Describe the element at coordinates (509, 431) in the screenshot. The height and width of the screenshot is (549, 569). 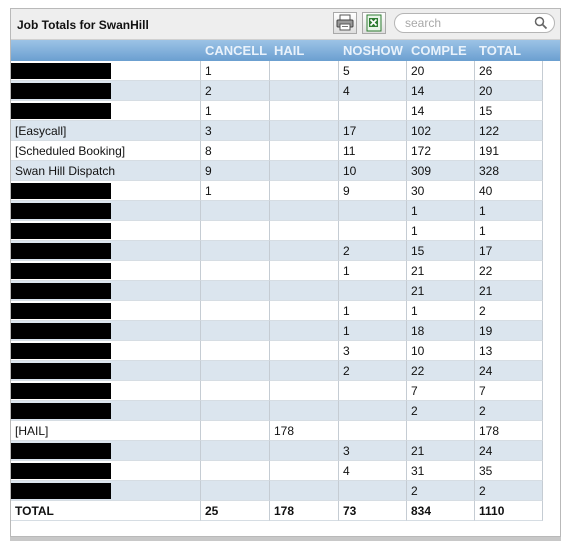
I see `cell-total: 178` at that location.